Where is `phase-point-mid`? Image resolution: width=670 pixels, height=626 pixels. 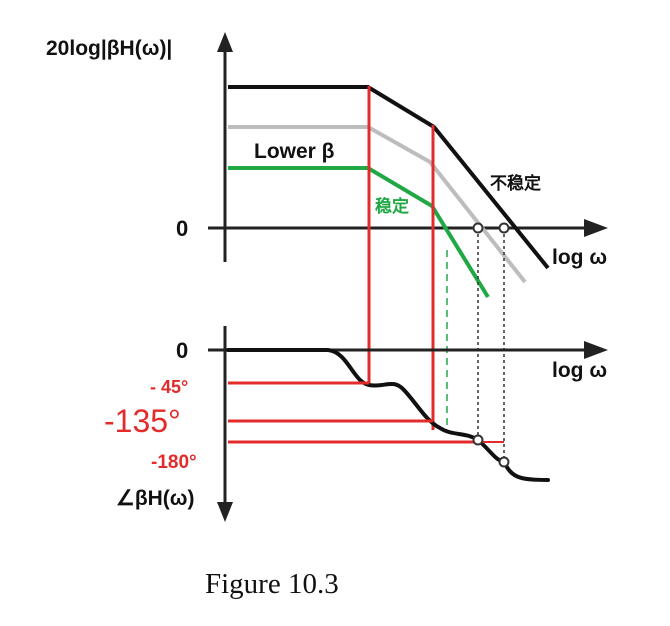
phase-point-mid is located at coordinates (478, 440).